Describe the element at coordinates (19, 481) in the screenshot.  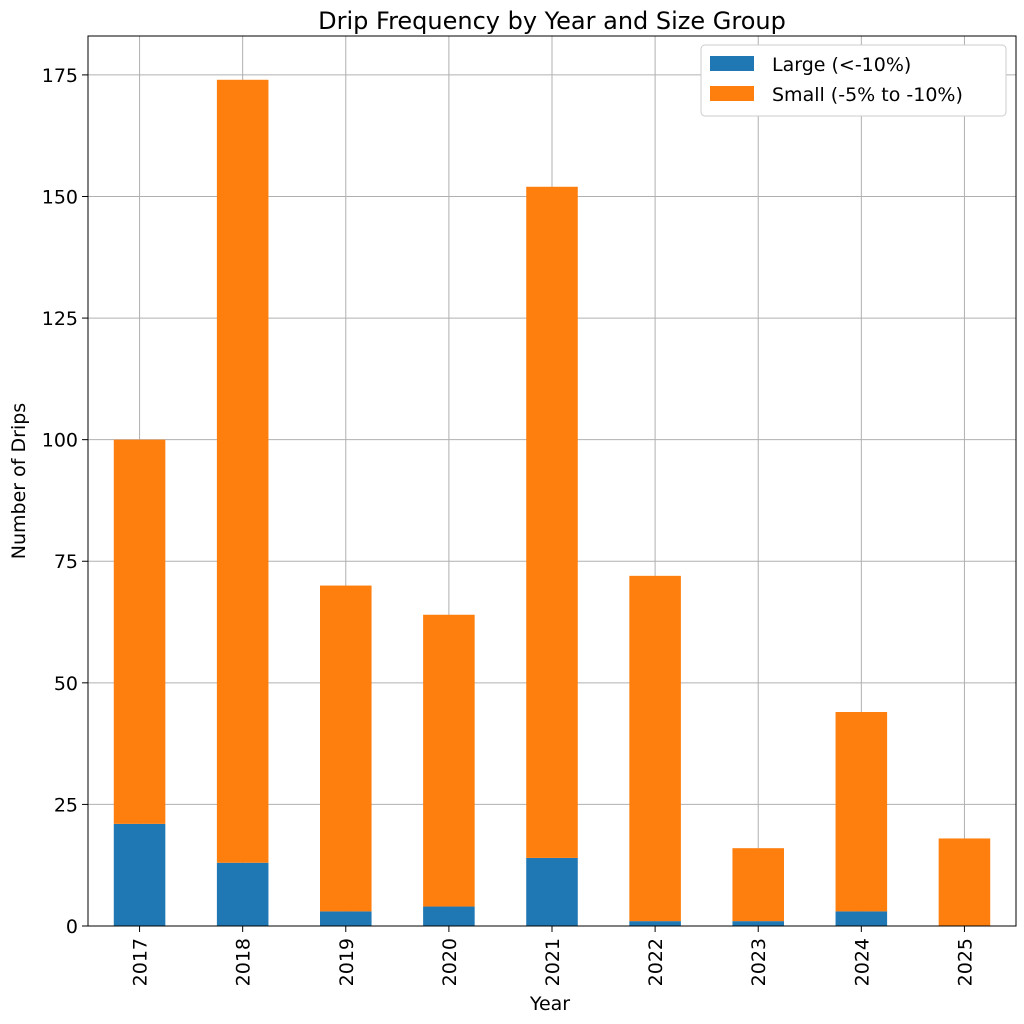
I see `y-axis-label: Number of Drips` at that location.